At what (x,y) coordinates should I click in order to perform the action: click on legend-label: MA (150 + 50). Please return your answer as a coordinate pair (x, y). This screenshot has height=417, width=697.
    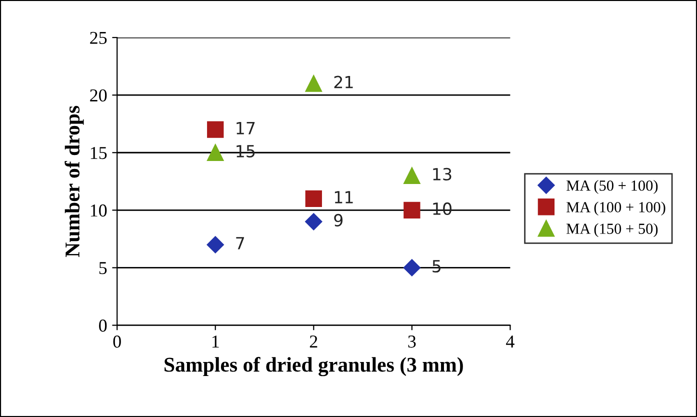
    Looking at the image, I should click on (612, 230).